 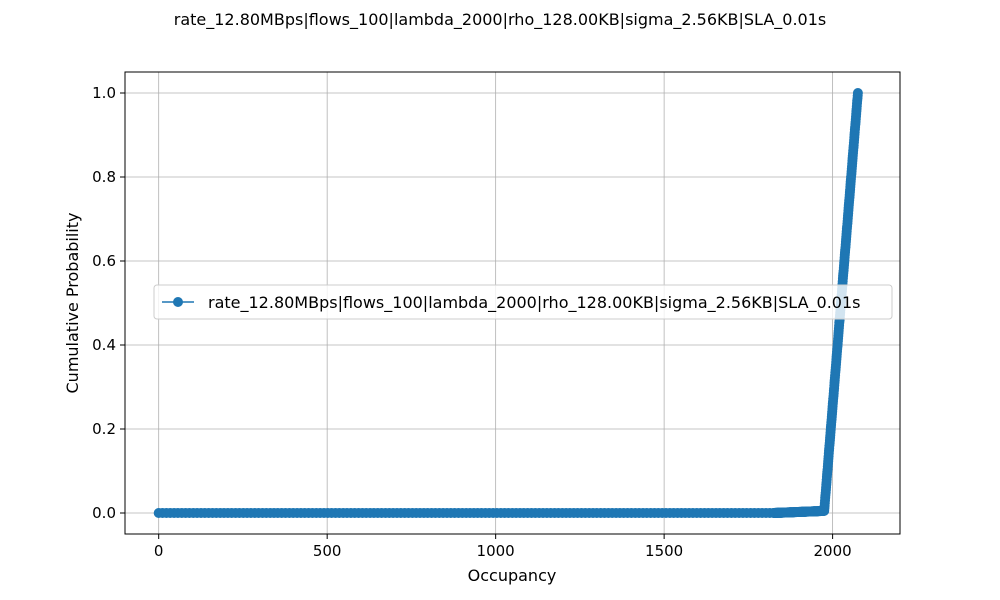 I want to click on legend-box, so click(x=523, y=302).